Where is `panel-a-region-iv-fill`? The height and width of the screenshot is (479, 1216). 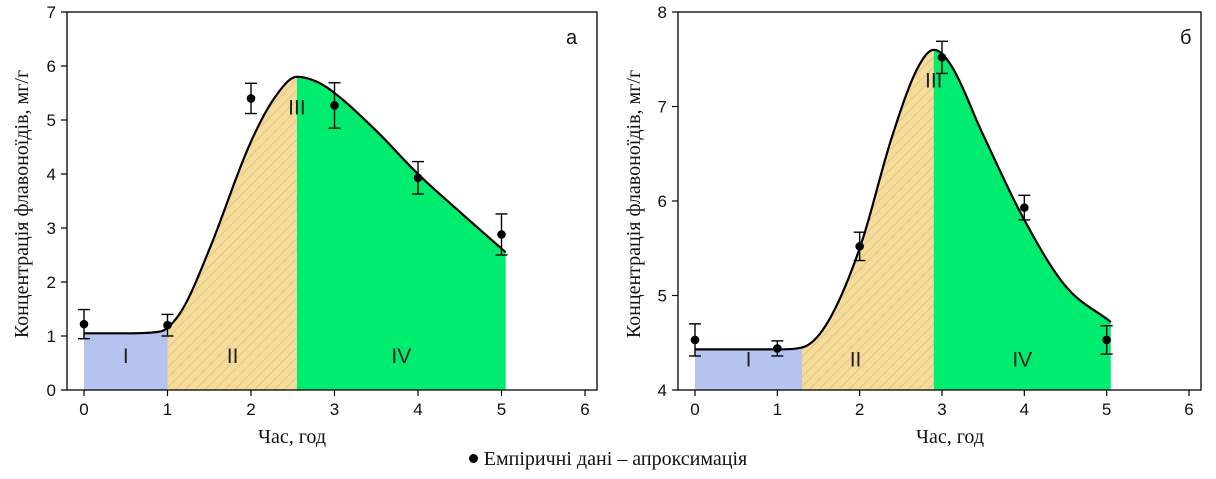
panel-a-region-iv-fill is located at coordinates (401, 233).